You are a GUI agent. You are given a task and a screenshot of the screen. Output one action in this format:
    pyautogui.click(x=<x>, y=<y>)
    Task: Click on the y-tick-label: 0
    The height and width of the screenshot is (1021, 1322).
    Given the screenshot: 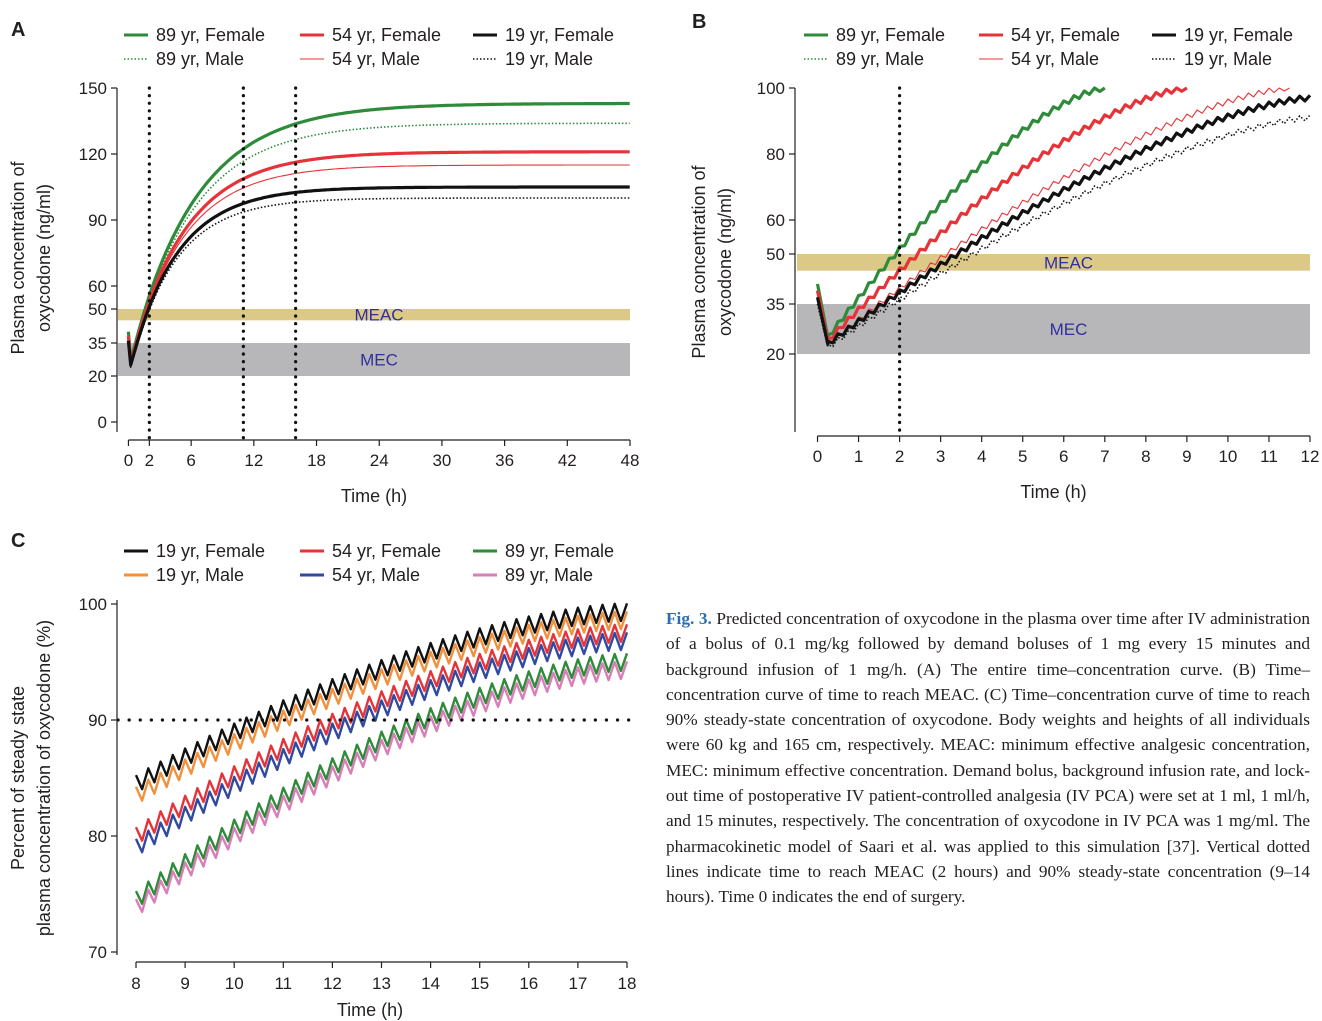 What is the action you would take?
    pyautogui.click(x=102, y=422)
    